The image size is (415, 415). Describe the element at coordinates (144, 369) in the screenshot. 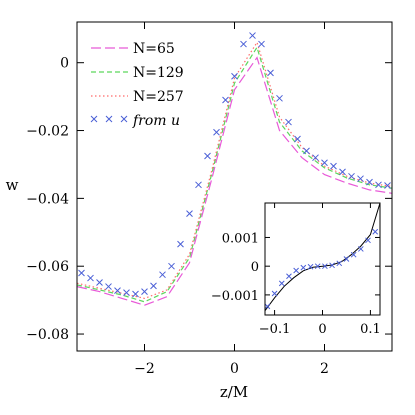

I see `main-x-tick-label: −2` at that location.